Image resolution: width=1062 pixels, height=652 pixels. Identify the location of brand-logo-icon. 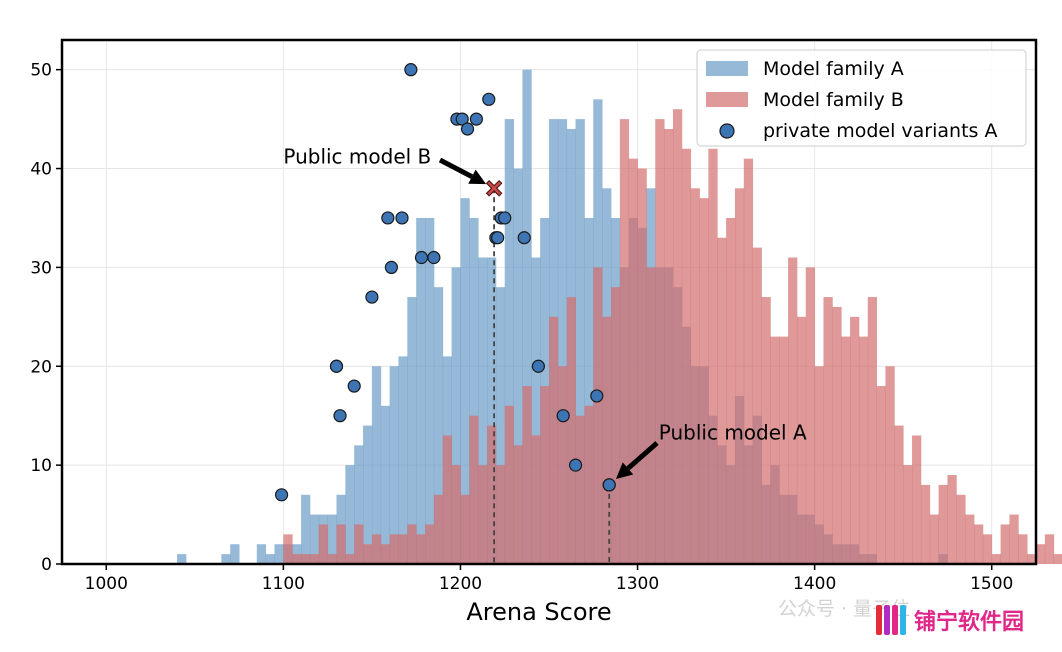
(892, 620).